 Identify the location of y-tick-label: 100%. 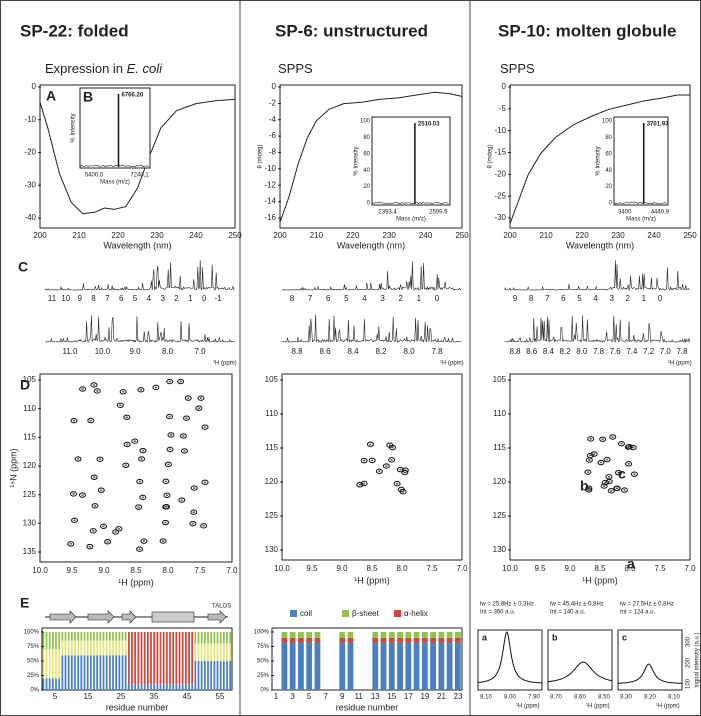
(32, 633).